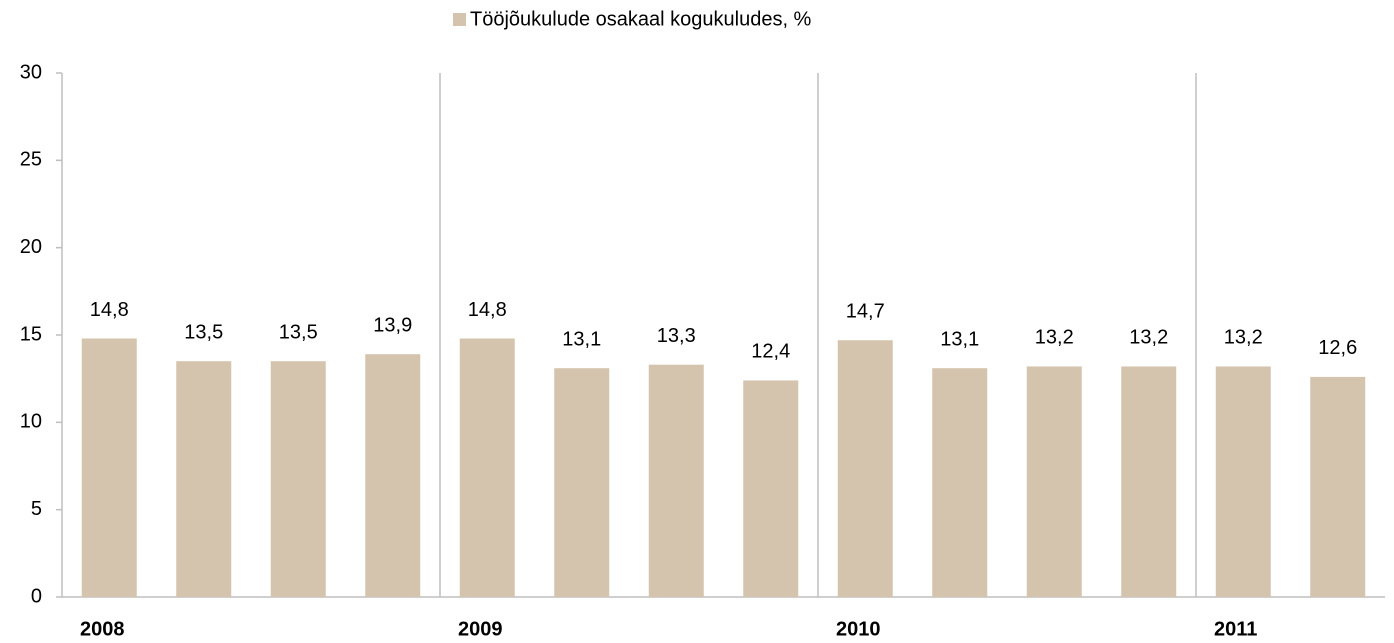  What do you see at coordinates (770, 352) in the screenshot?
I see `data-label: 12,4` at bounding box center [770, 352].